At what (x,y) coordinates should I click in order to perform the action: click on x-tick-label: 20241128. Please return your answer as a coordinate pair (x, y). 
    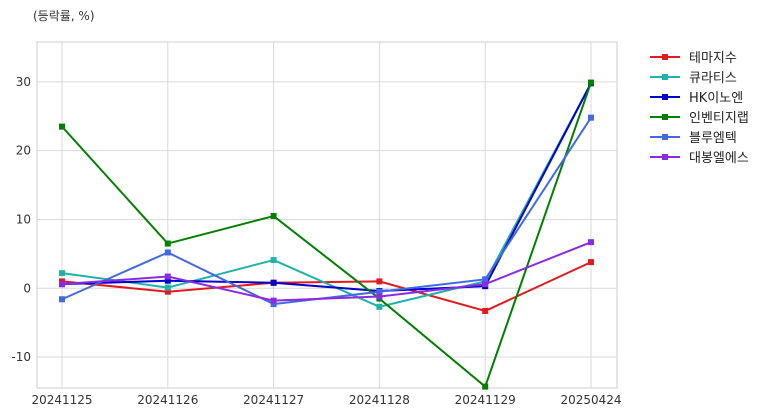
    Looking at the image, I should click on (379, 400).